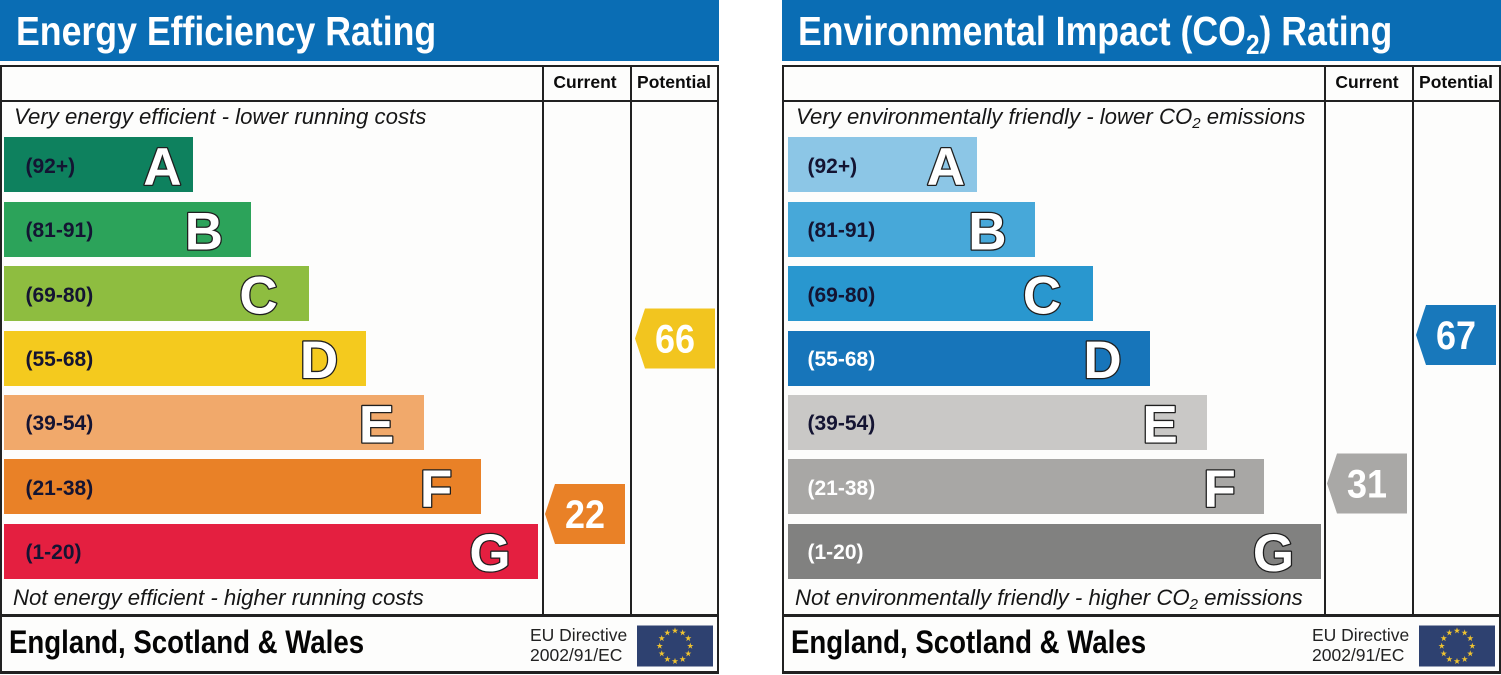 The width and height of the screenshot is (1501, 675). What do you see at coordinates (585, 515) in the screenshot?
I see `svg-text: 22` at bounding box center [585, 515].